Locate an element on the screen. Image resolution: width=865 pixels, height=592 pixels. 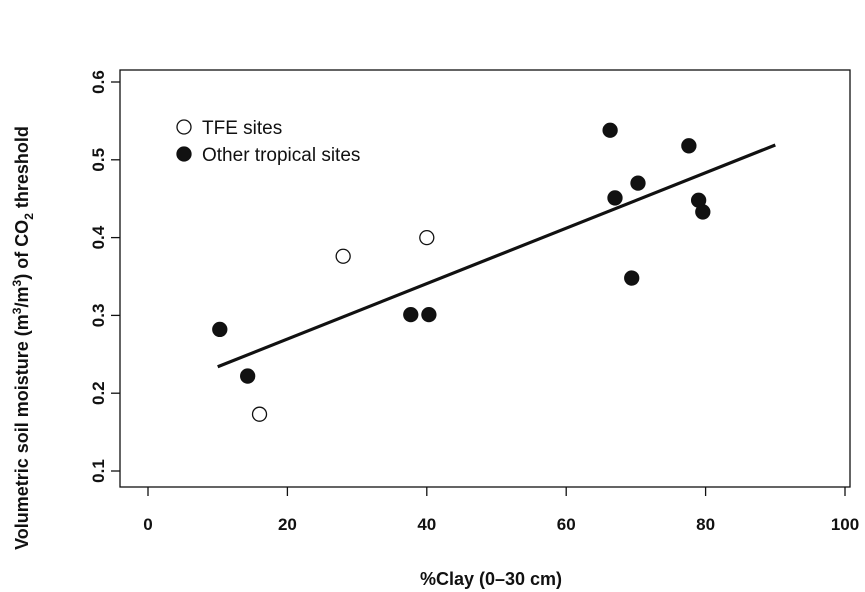
x-axis: 0 20 40 60 80 100 is located at coordinates (501, 510).